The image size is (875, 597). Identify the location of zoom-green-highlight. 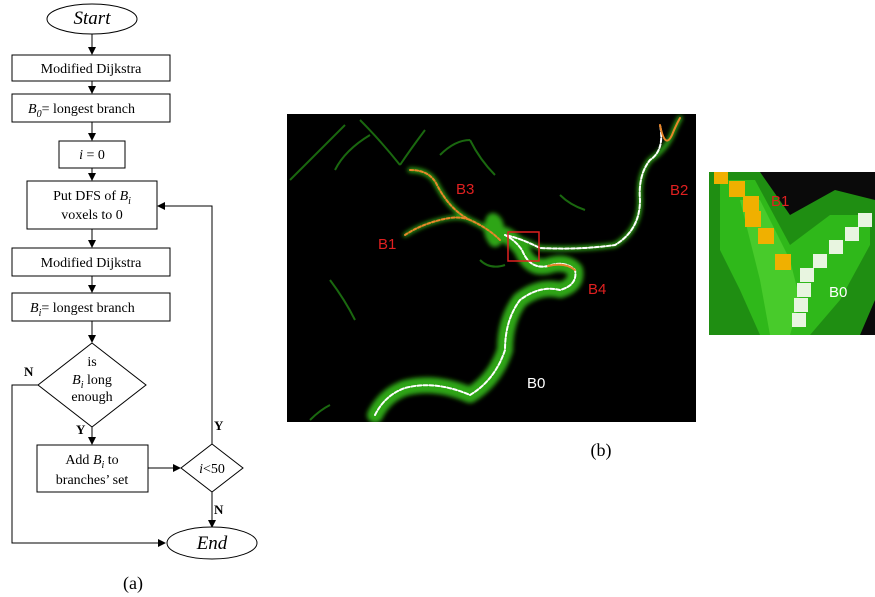
(770, 267).